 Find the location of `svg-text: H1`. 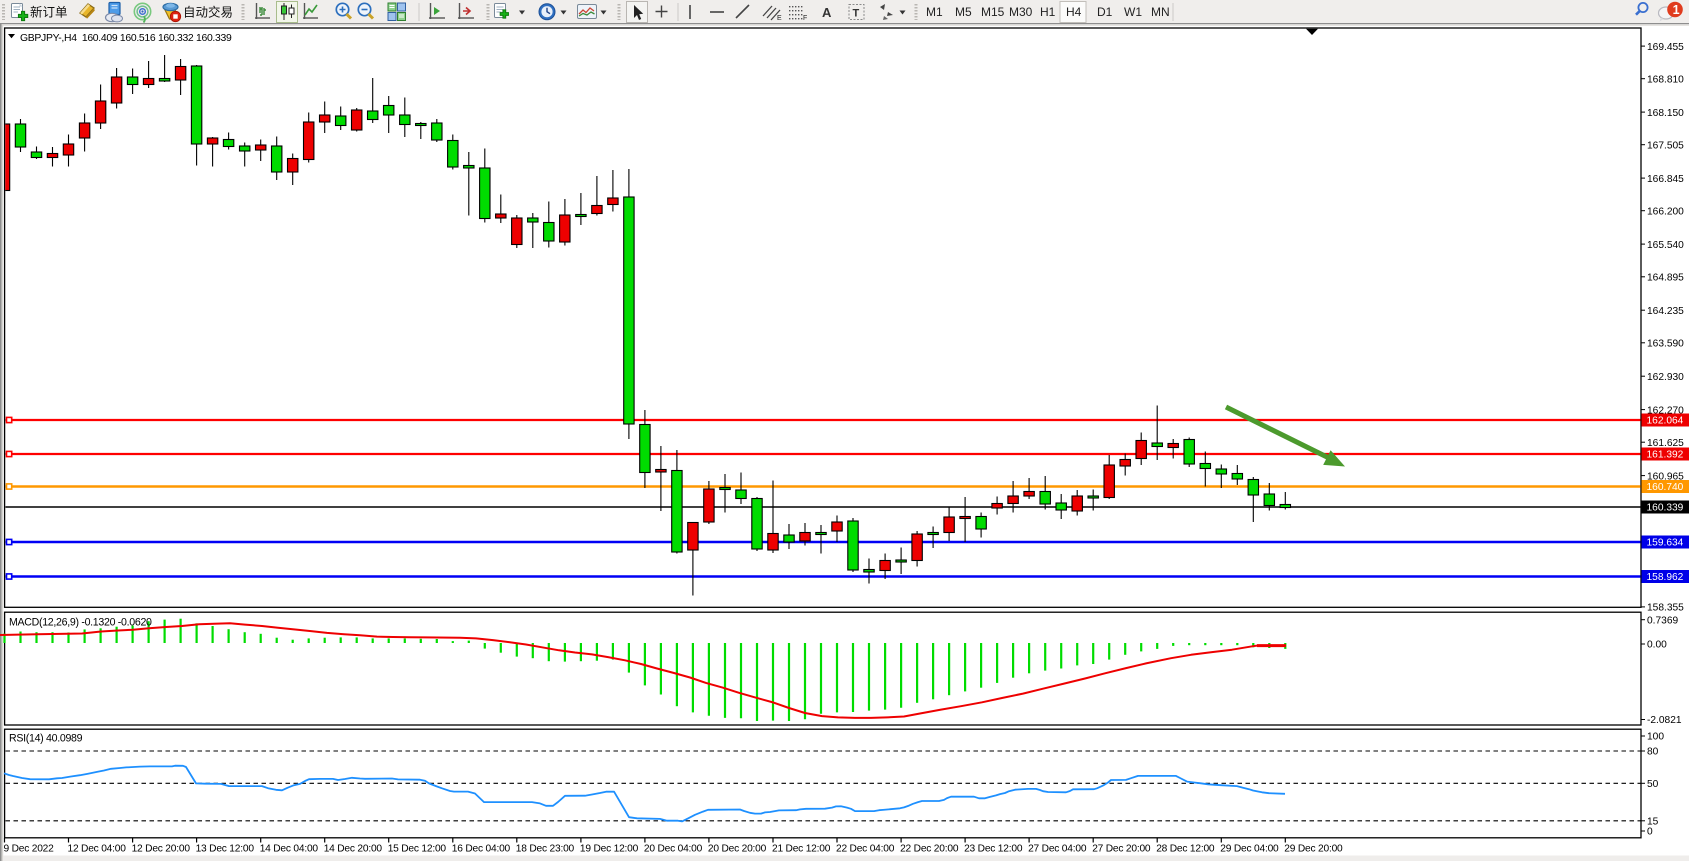

svg-text: H1 is located at coordinates (1048, 12).